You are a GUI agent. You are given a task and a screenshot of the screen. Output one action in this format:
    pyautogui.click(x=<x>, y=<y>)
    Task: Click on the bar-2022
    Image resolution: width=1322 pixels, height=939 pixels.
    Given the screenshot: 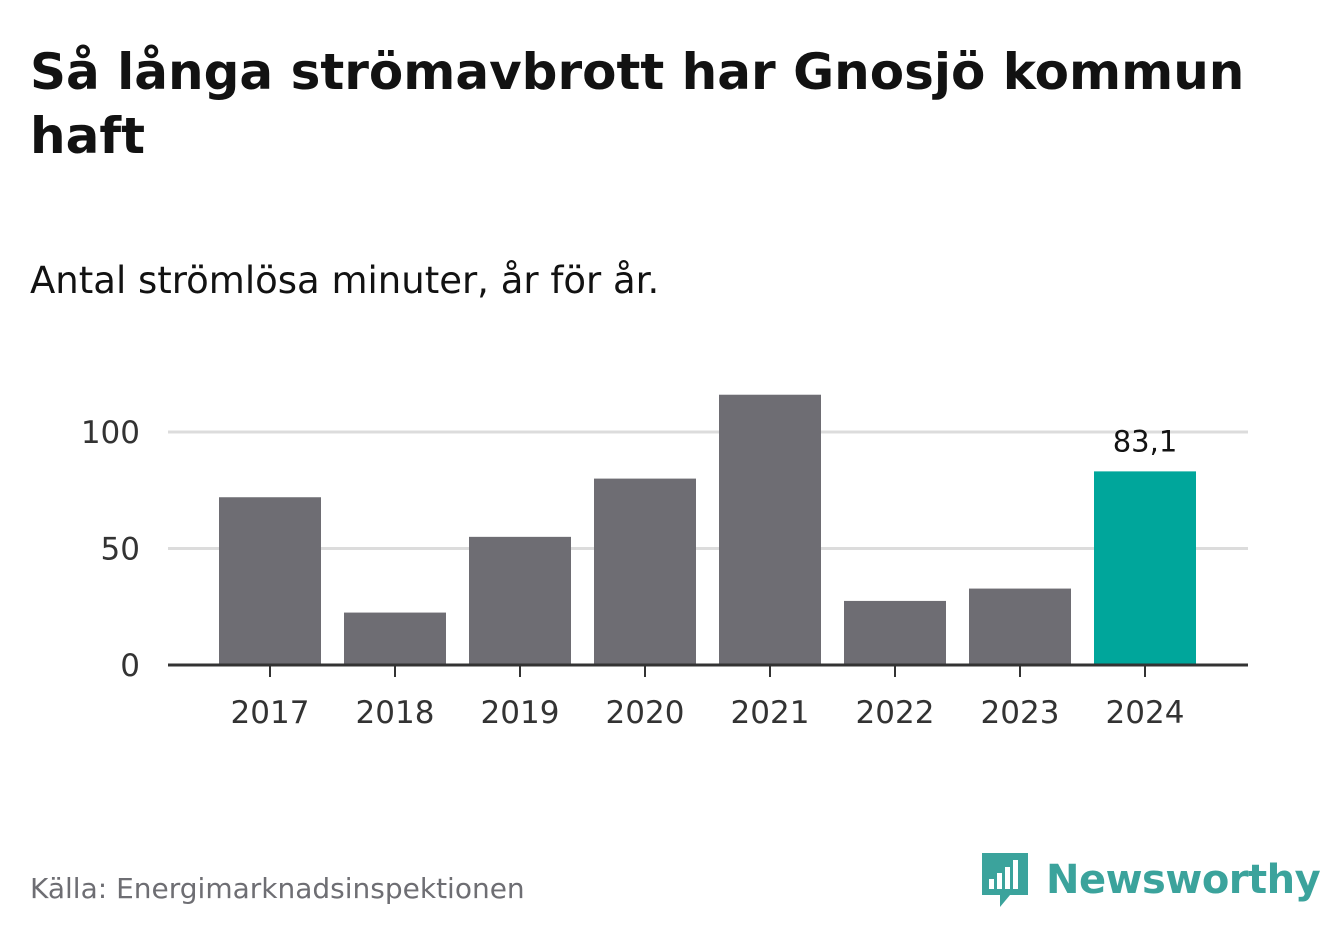 What is the action you would take?
    pyautogui.click(x=895, y=632)
    